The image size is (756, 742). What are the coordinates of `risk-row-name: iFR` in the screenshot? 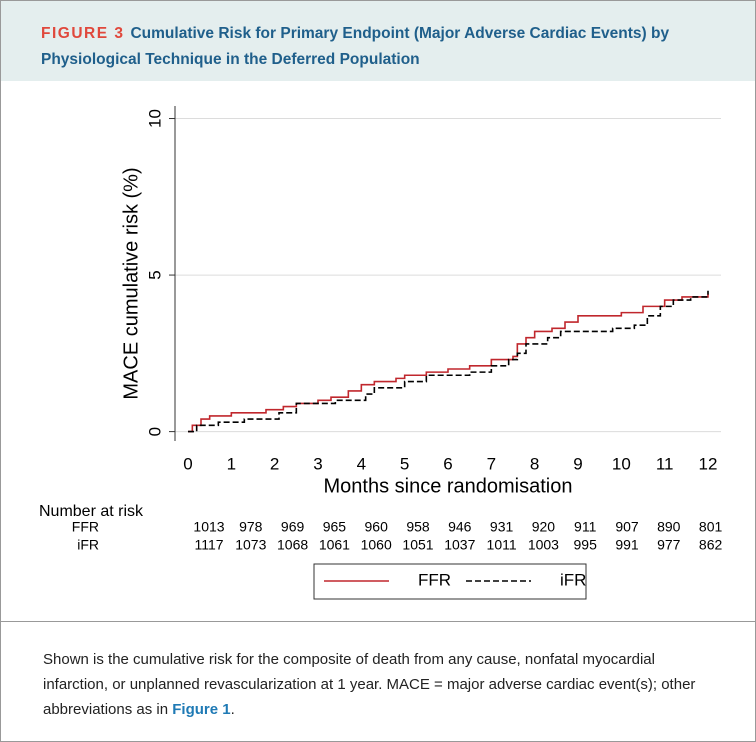 It's located at (88, 545).